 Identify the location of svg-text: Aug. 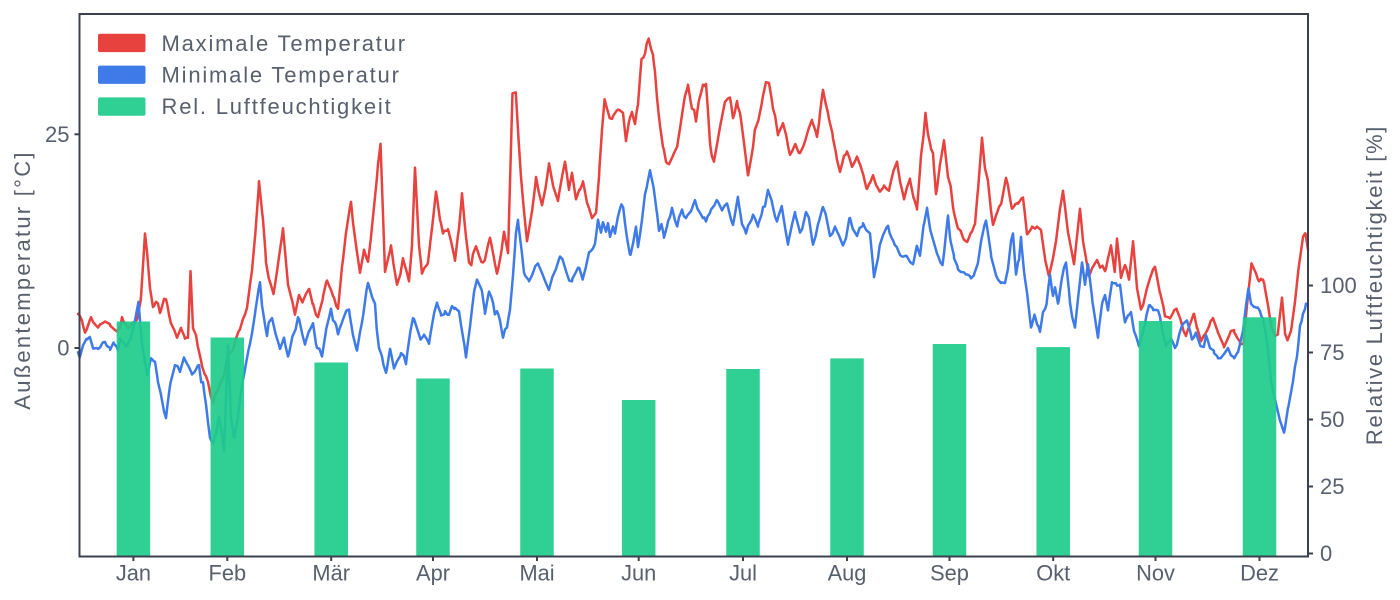
(847, 573).